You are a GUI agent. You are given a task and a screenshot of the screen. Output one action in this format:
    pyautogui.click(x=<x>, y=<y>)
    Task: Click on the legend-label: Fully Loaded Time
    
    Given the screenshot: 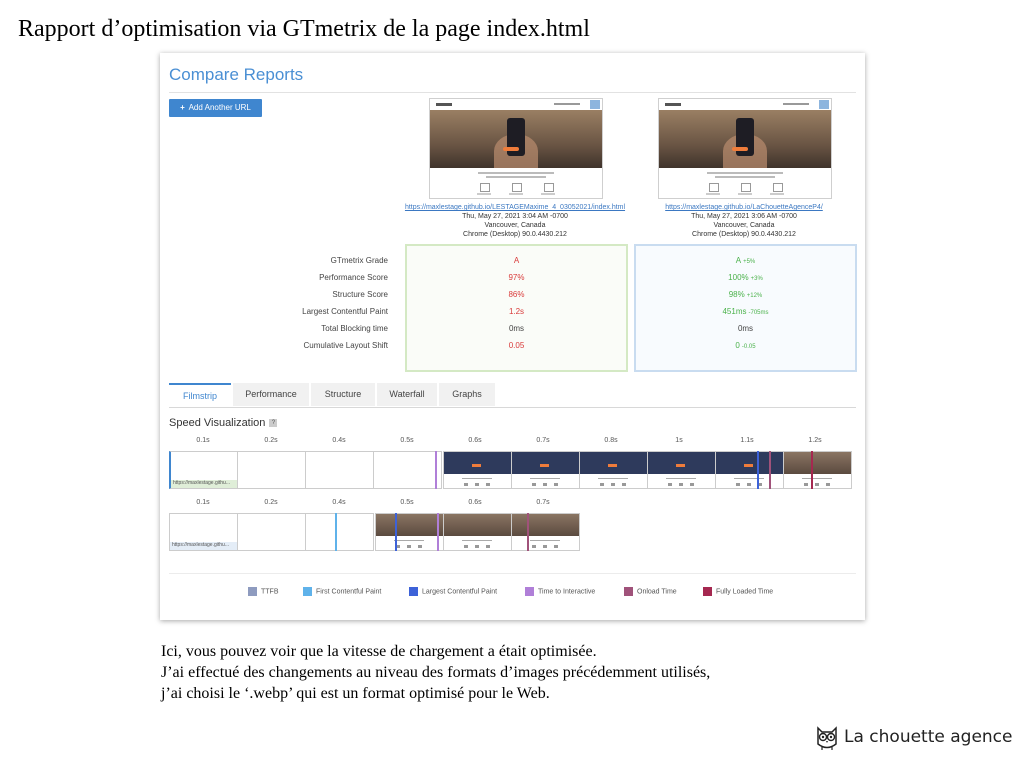 What is the action you would take?
    pyautogui.click(x=745, y=592)
    